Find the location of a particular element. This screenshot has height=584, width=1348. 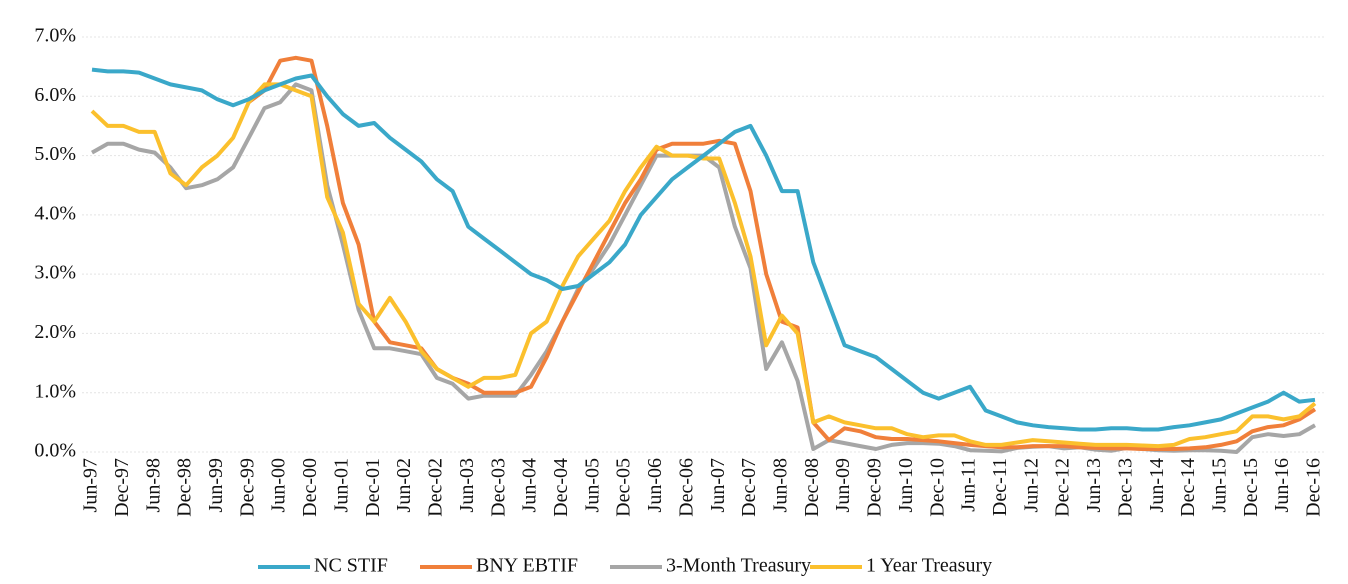

x-tick-label: Jun-07 is located at coordinates (718, 485).